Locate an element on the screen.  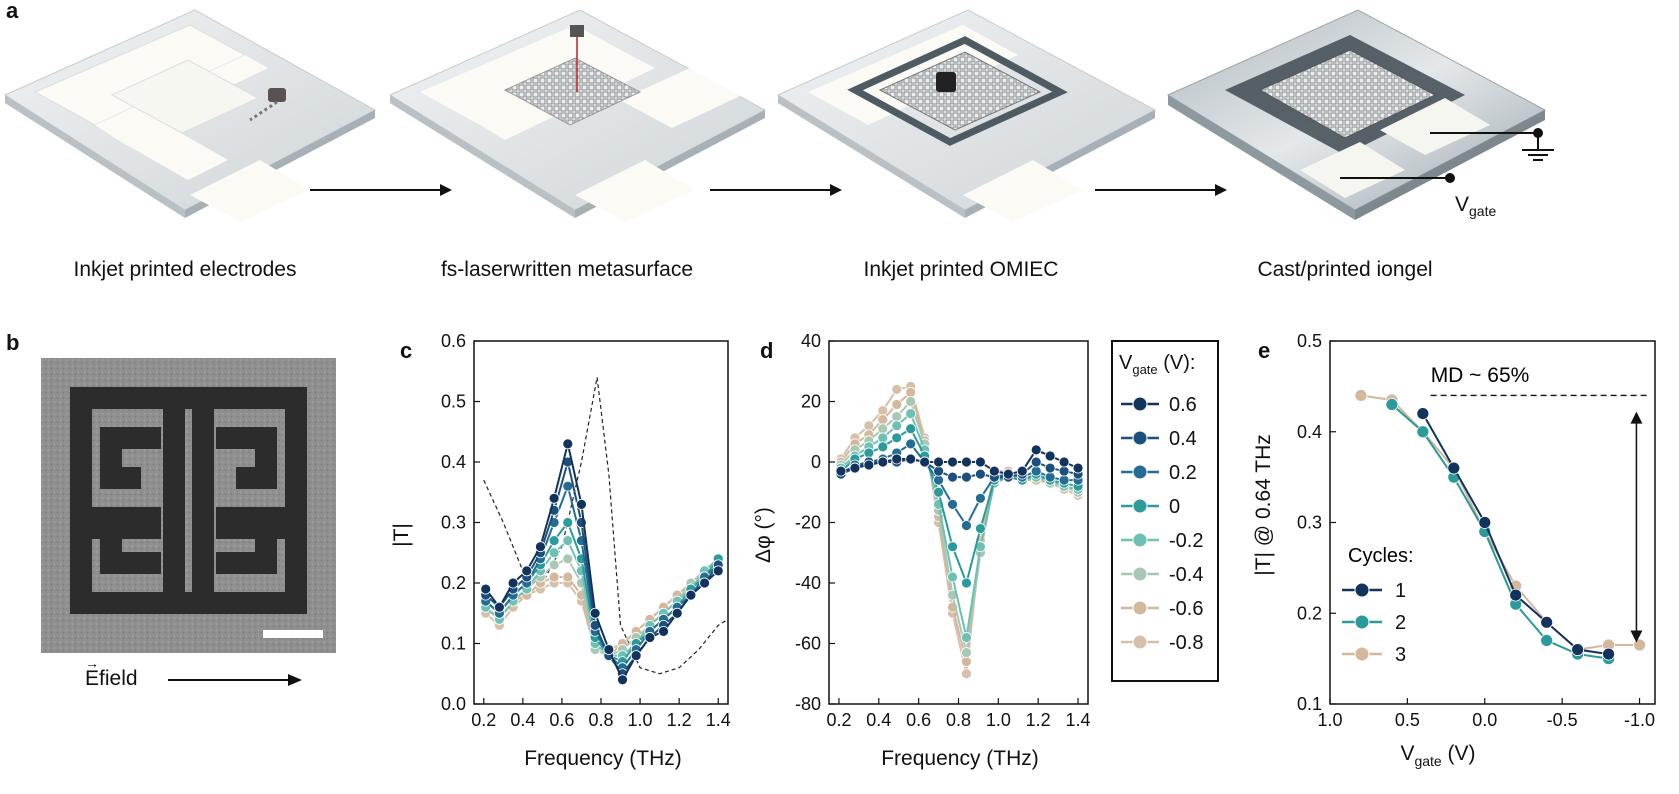
series-line-0.2 is located at coordinates (959, 485).